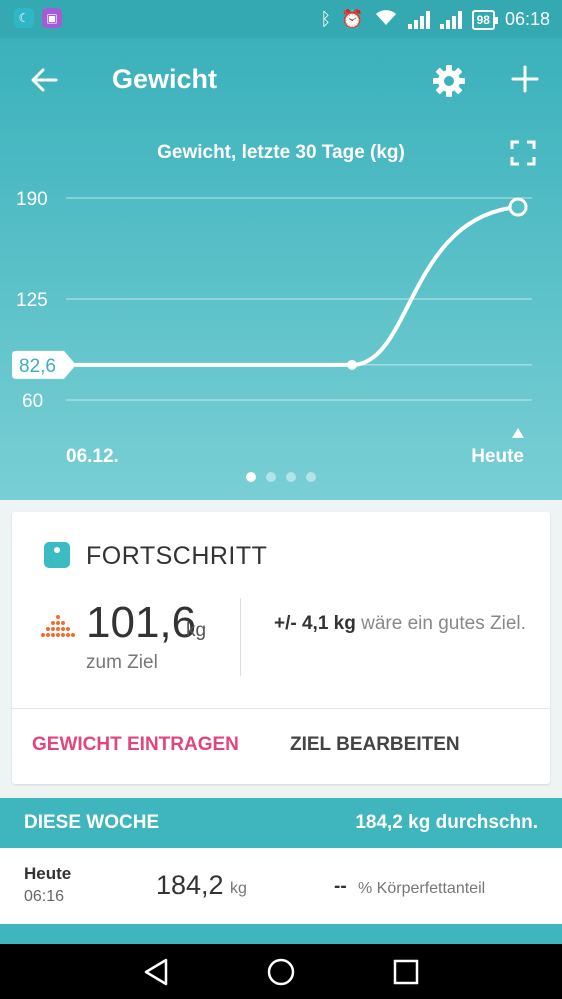 The image size is (562, 999). What do you see at coordinates (44, 80) in the screenshot?
I see `back-arrow-icon` at bounding box center [44, 80].